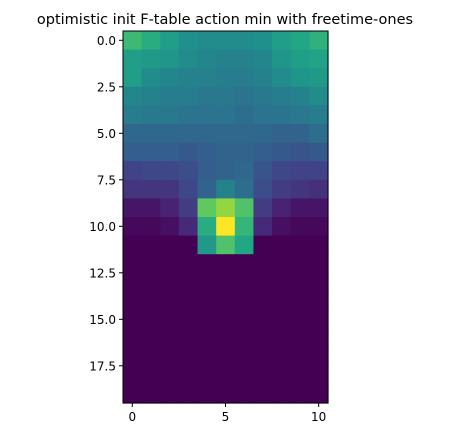 This screenshot has height=435, width=450. What do you see at coordinates (106, 203) in the screenshot?
I see `y-axis: 0.0 2.5 5.0 7.5 10.0 12.5 15.0 17.5` at bounding box center [106, 203].